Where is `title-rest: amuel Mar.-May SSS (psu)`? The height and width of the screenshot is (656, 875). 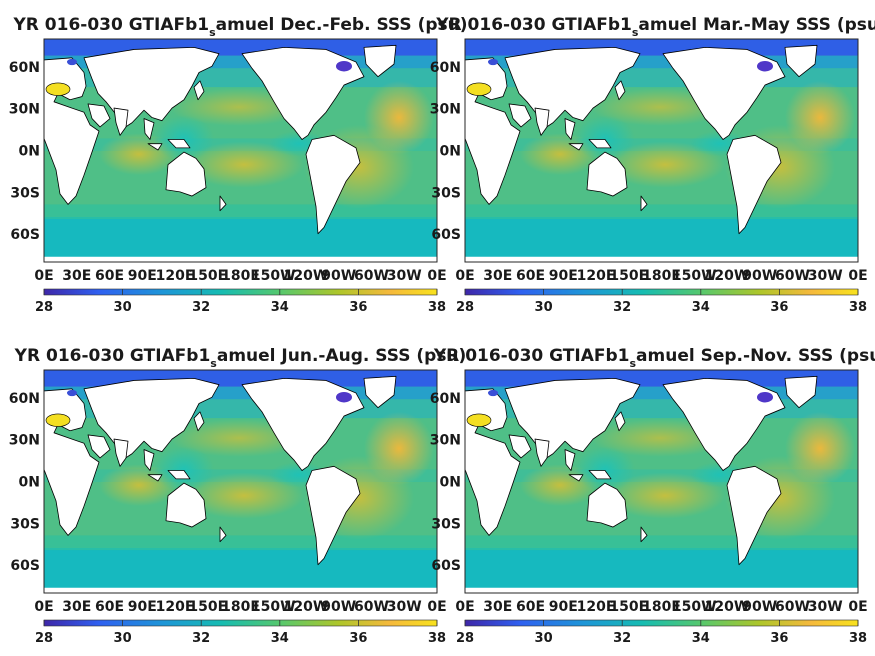
title-rest: amuel Mar.-May SSS (psu) is located at coordinates (756, 25).